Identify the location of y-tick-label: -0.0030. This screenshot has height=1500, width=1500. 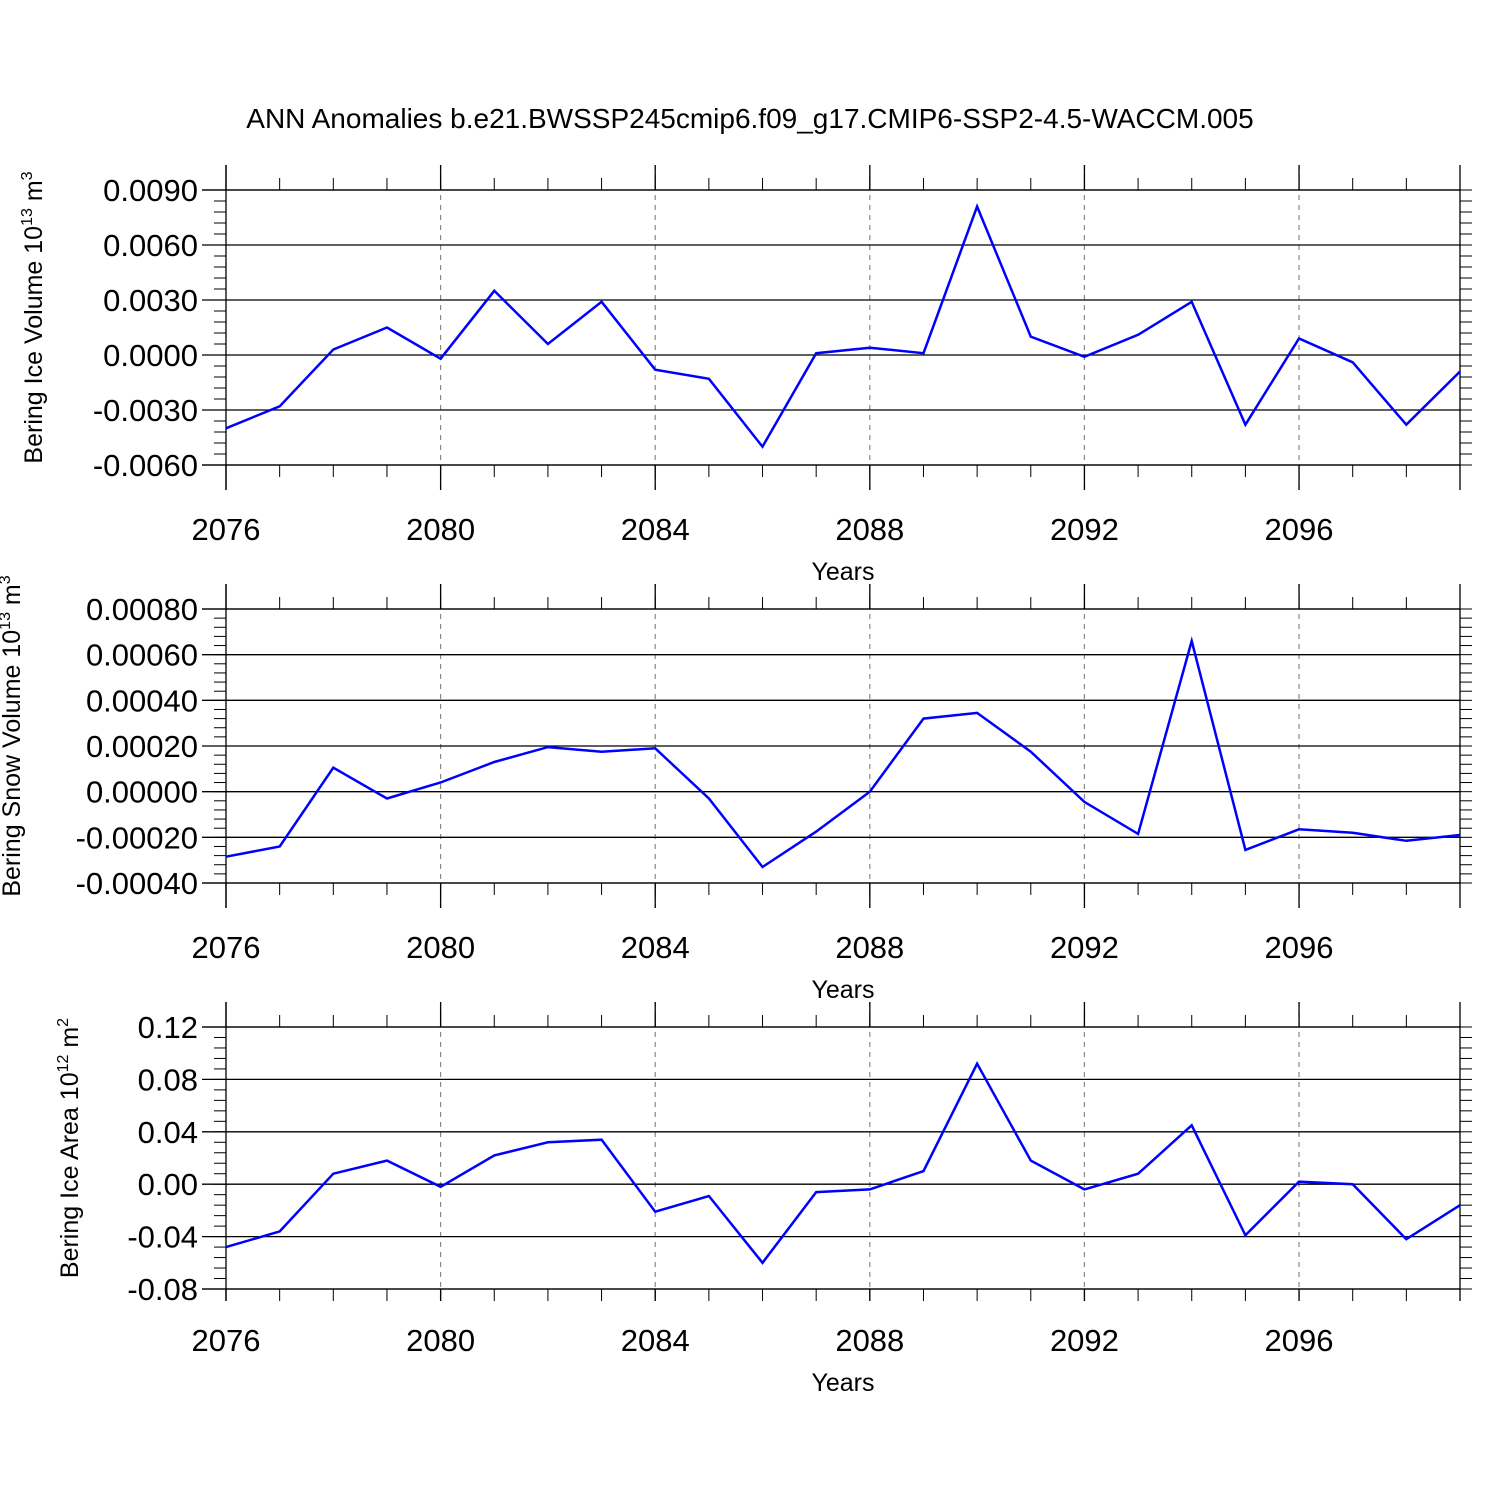
(145, 410).